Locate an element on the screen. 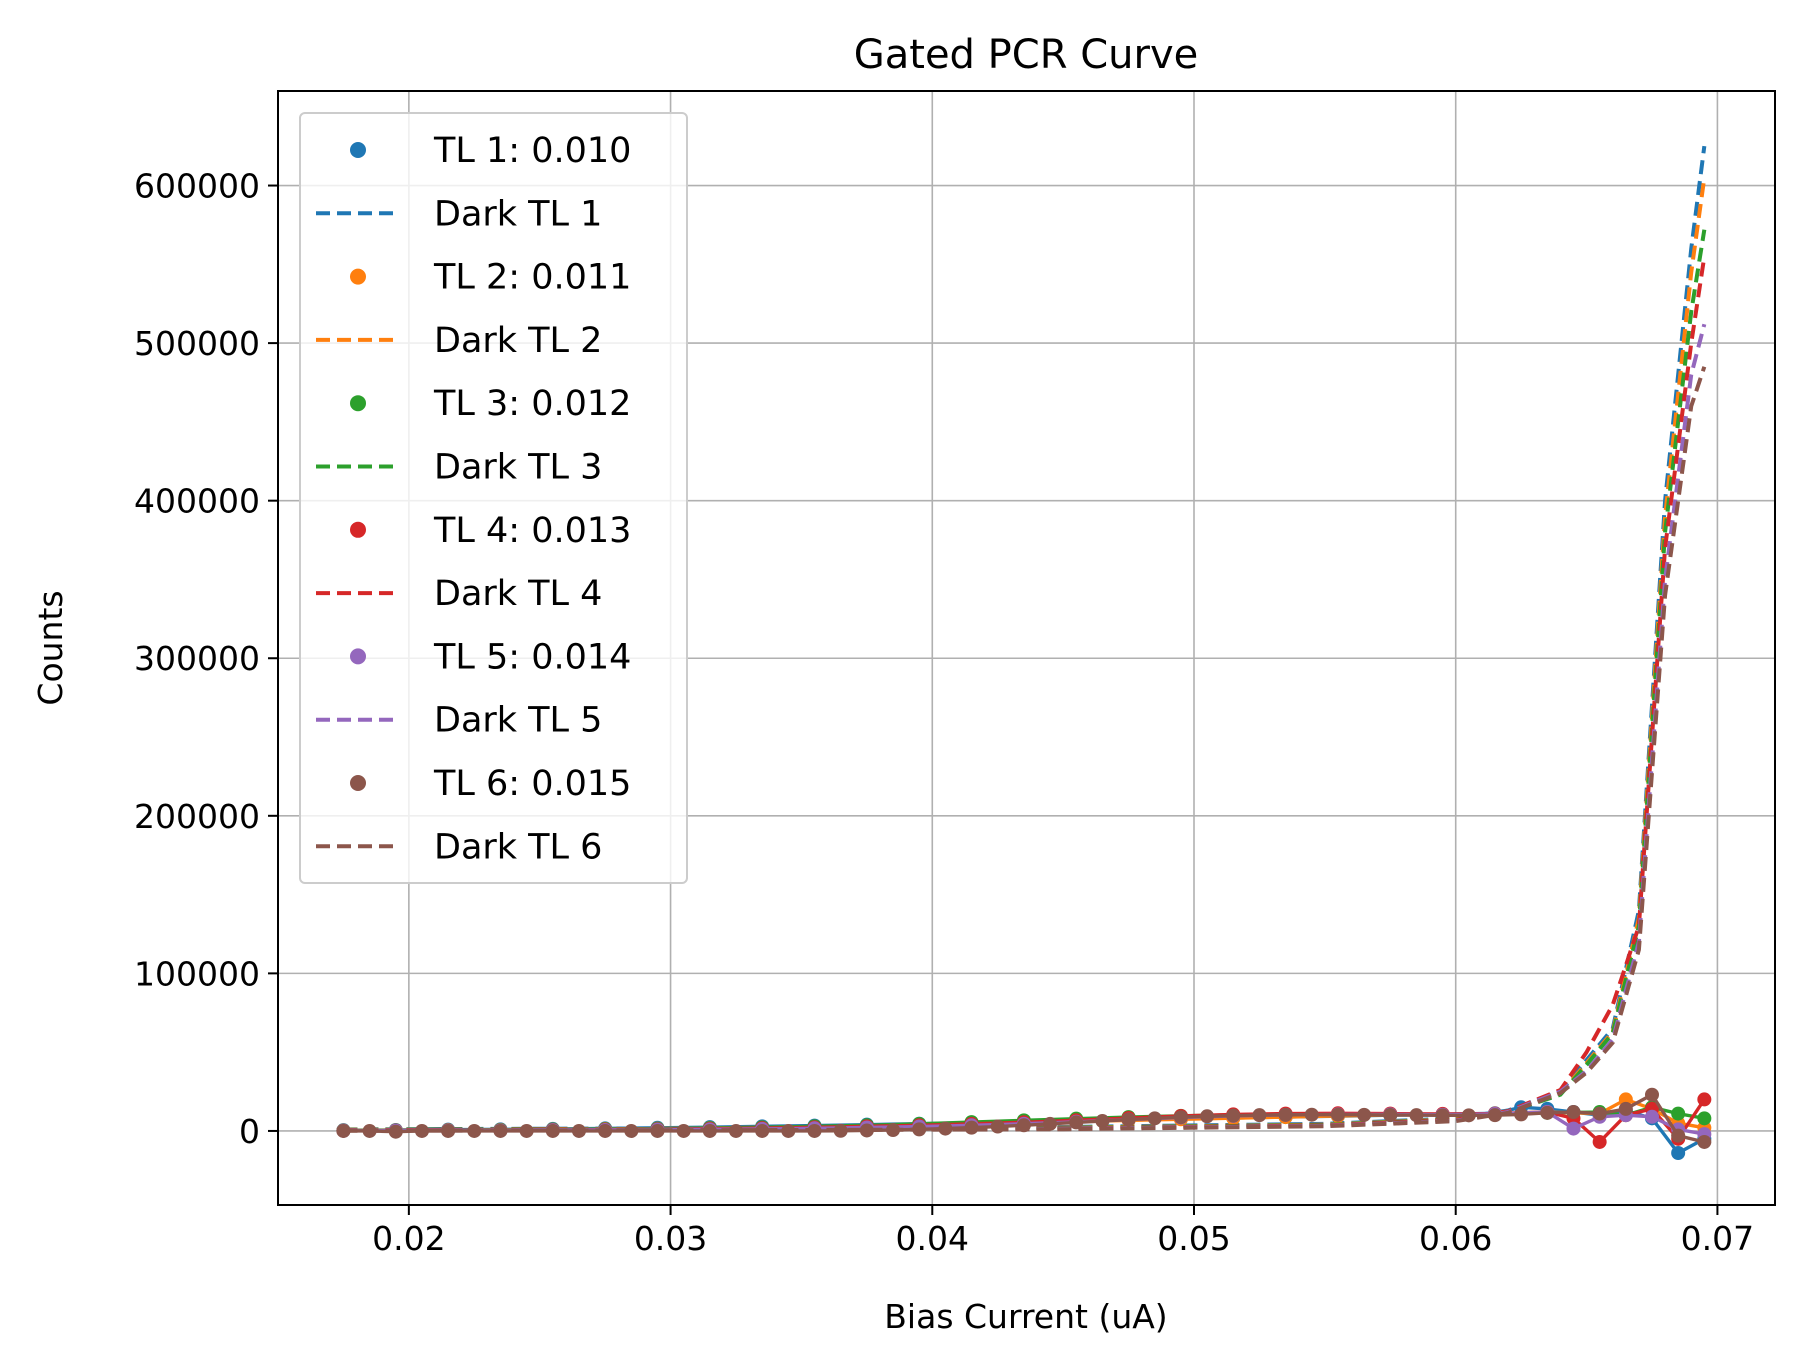  legend-label-tl-6-0-015: TL 6: 0.015 is located at coordinates (532, 784).